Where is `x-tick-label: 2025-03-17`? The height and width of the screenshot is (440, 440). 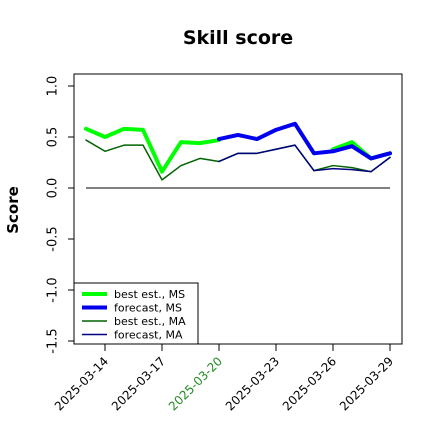 x-tick-label: 2025-03-17 is located at coordinates (138, 383).